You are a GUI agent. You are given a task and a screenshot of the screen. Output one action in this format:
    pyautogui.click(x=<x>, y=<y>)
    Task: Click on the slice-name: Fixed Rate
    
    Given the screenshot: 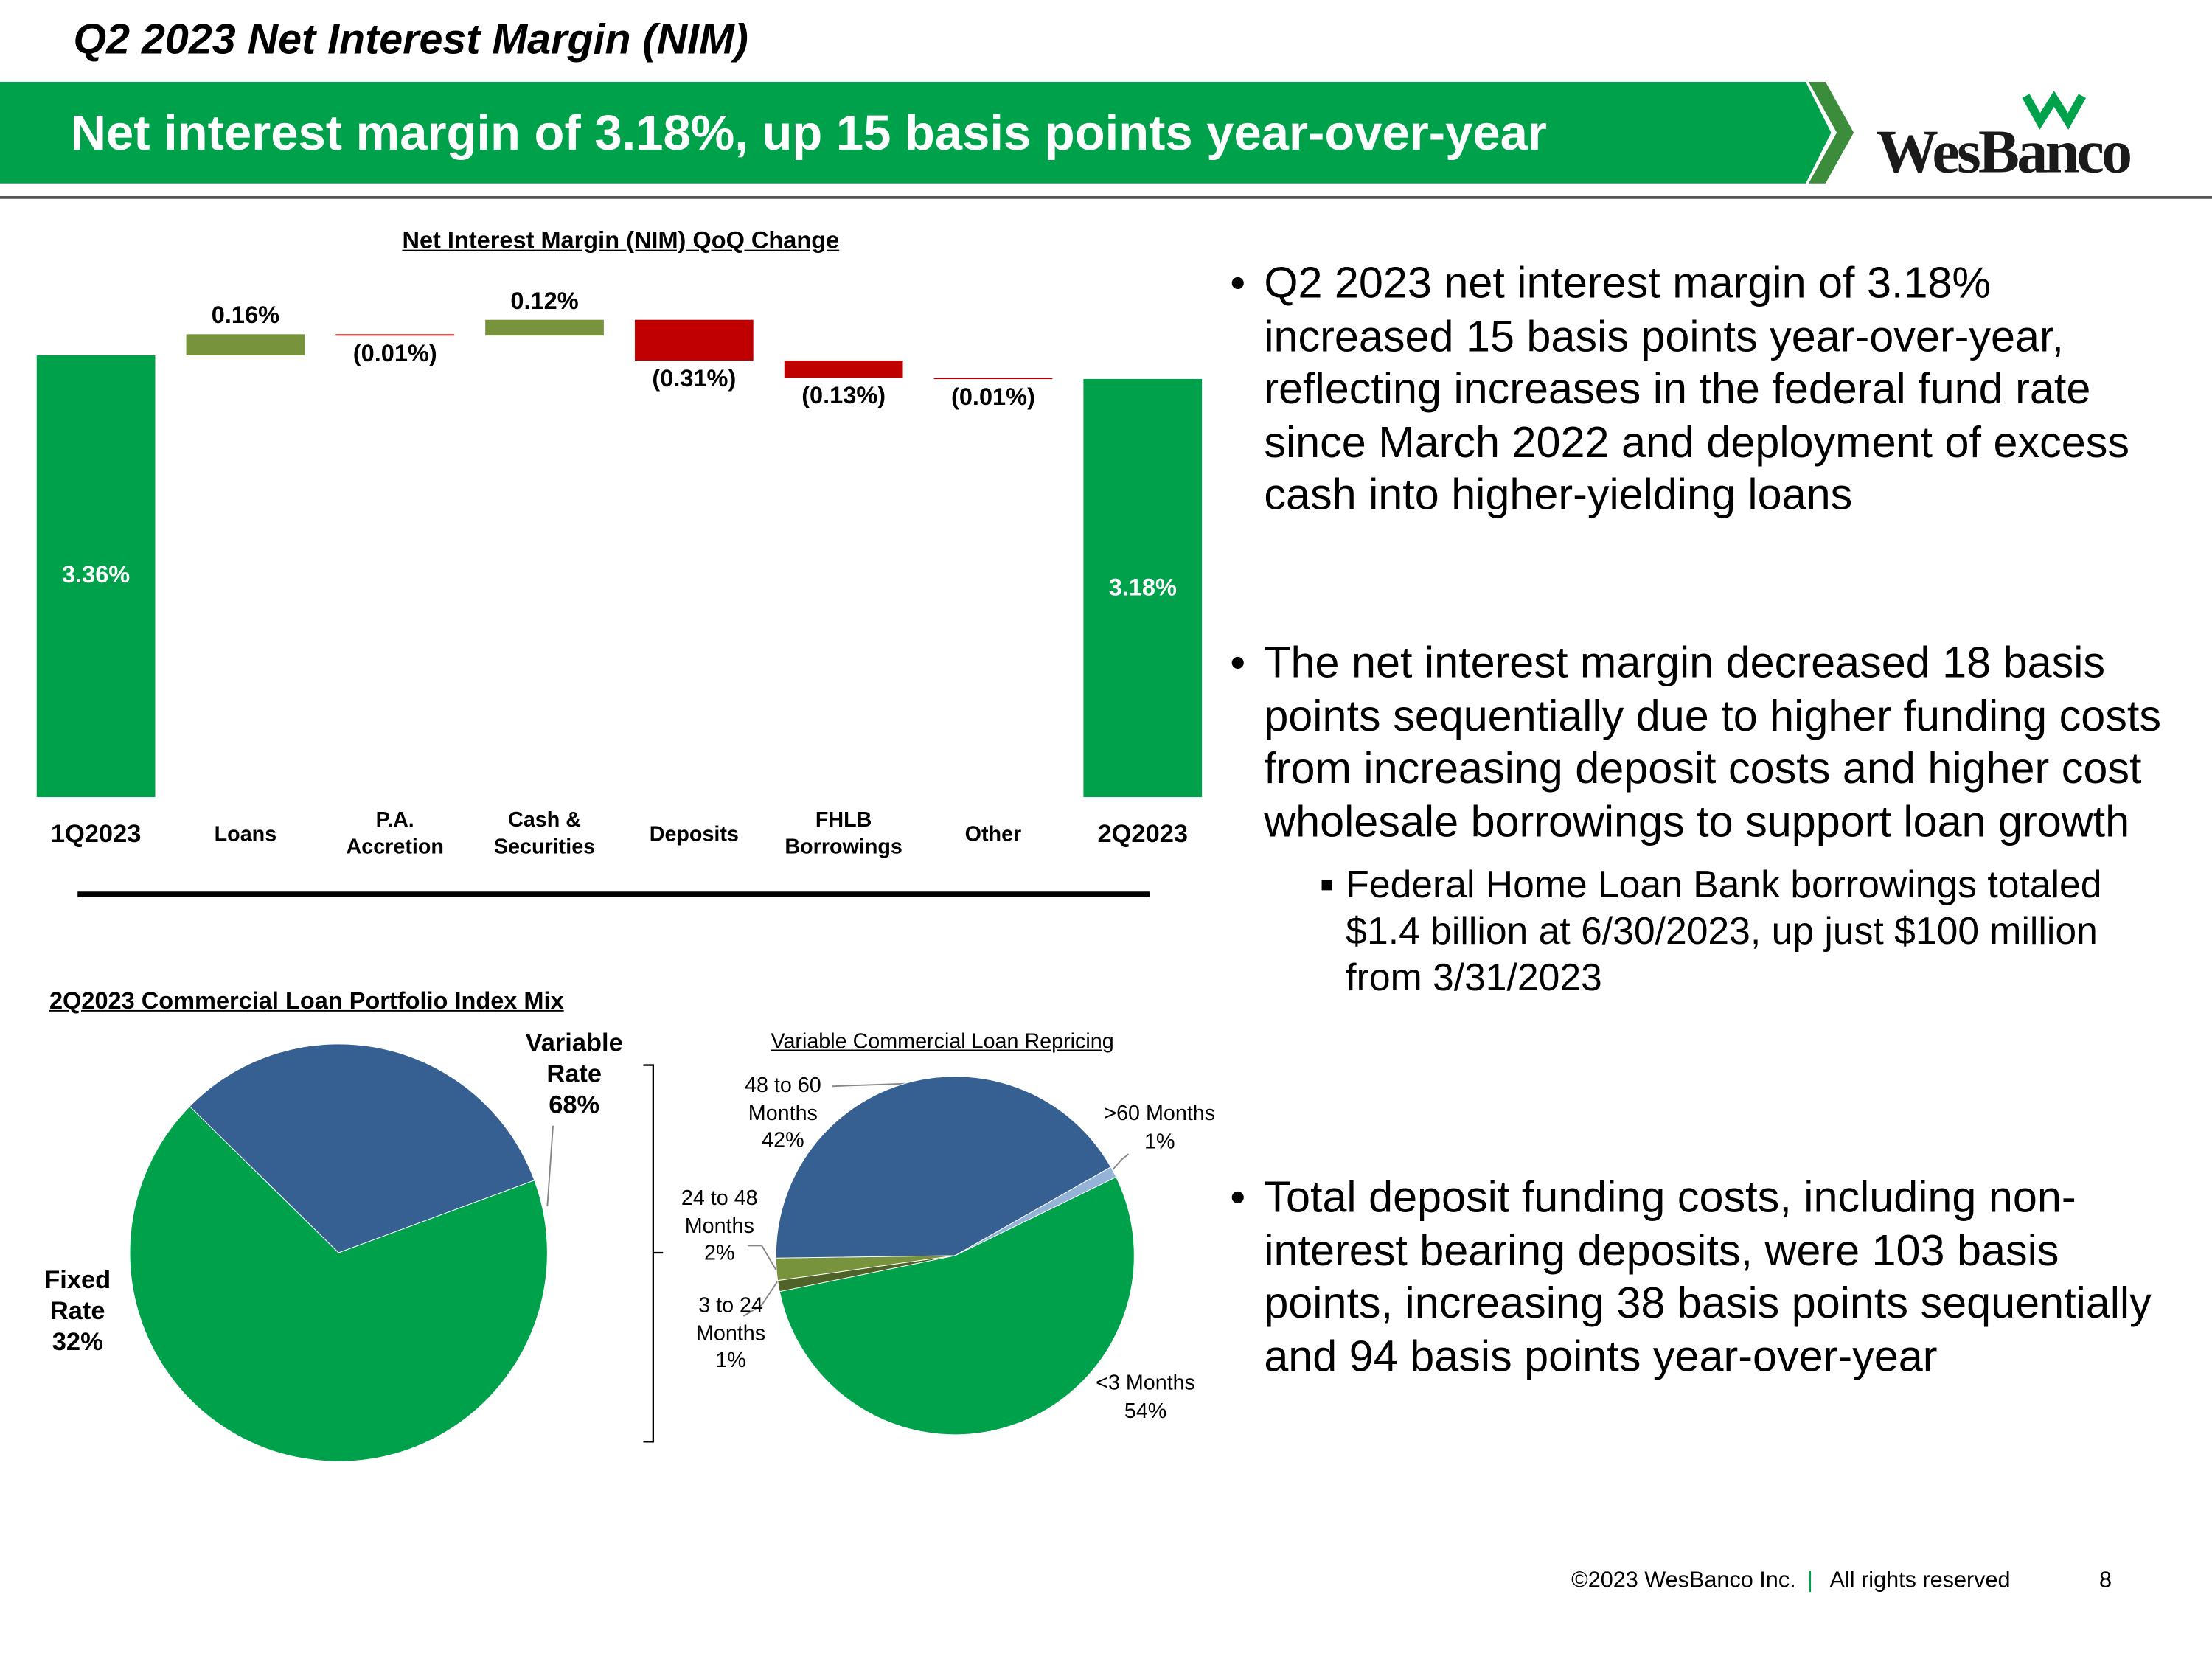 What is the action you would take?
    pyautogui.click(x=77, y=1295)
    